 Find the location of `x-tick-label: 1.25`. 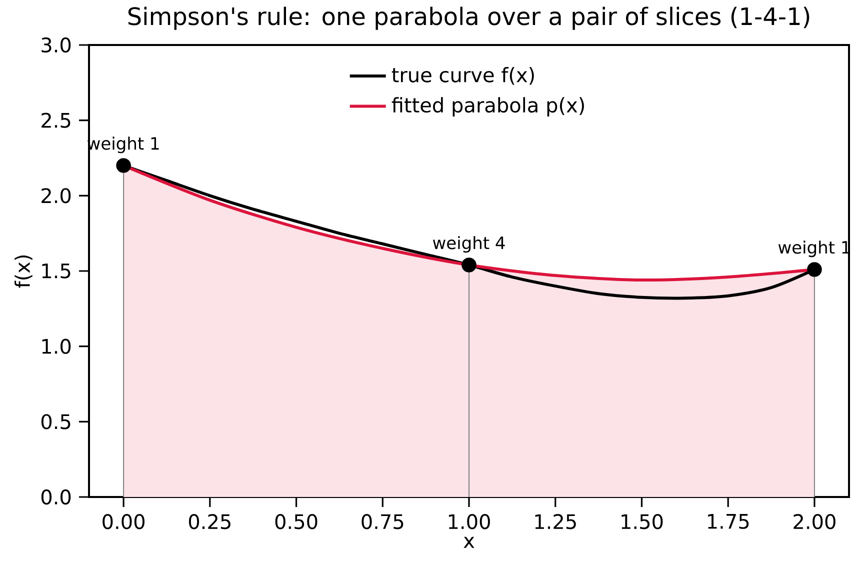

x-tick-label: 1.25 is located at coordinates (555, 522).